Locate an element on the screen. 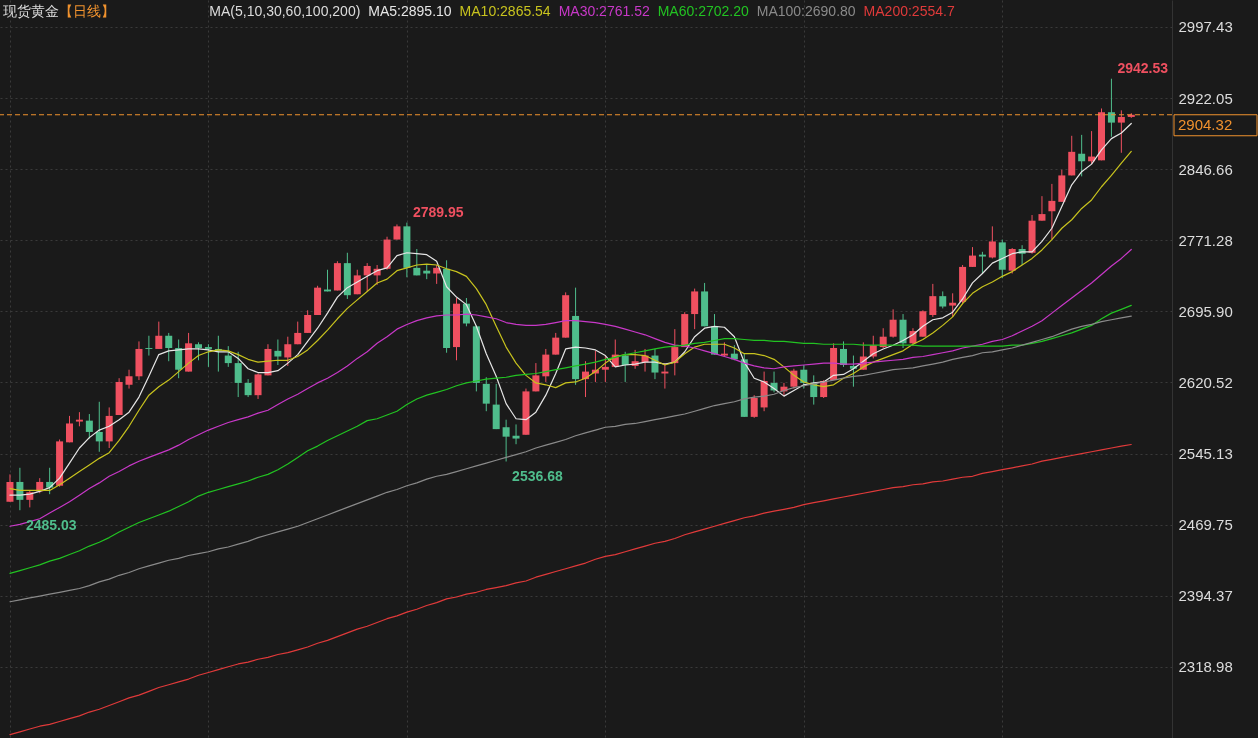  text: MA30:2761.52 is located at coordinates (604, 11).